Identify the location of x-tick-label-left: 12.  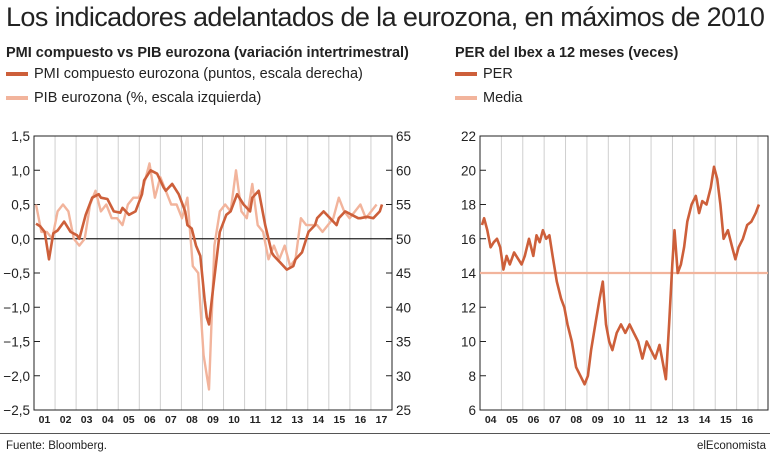
(276, 420).